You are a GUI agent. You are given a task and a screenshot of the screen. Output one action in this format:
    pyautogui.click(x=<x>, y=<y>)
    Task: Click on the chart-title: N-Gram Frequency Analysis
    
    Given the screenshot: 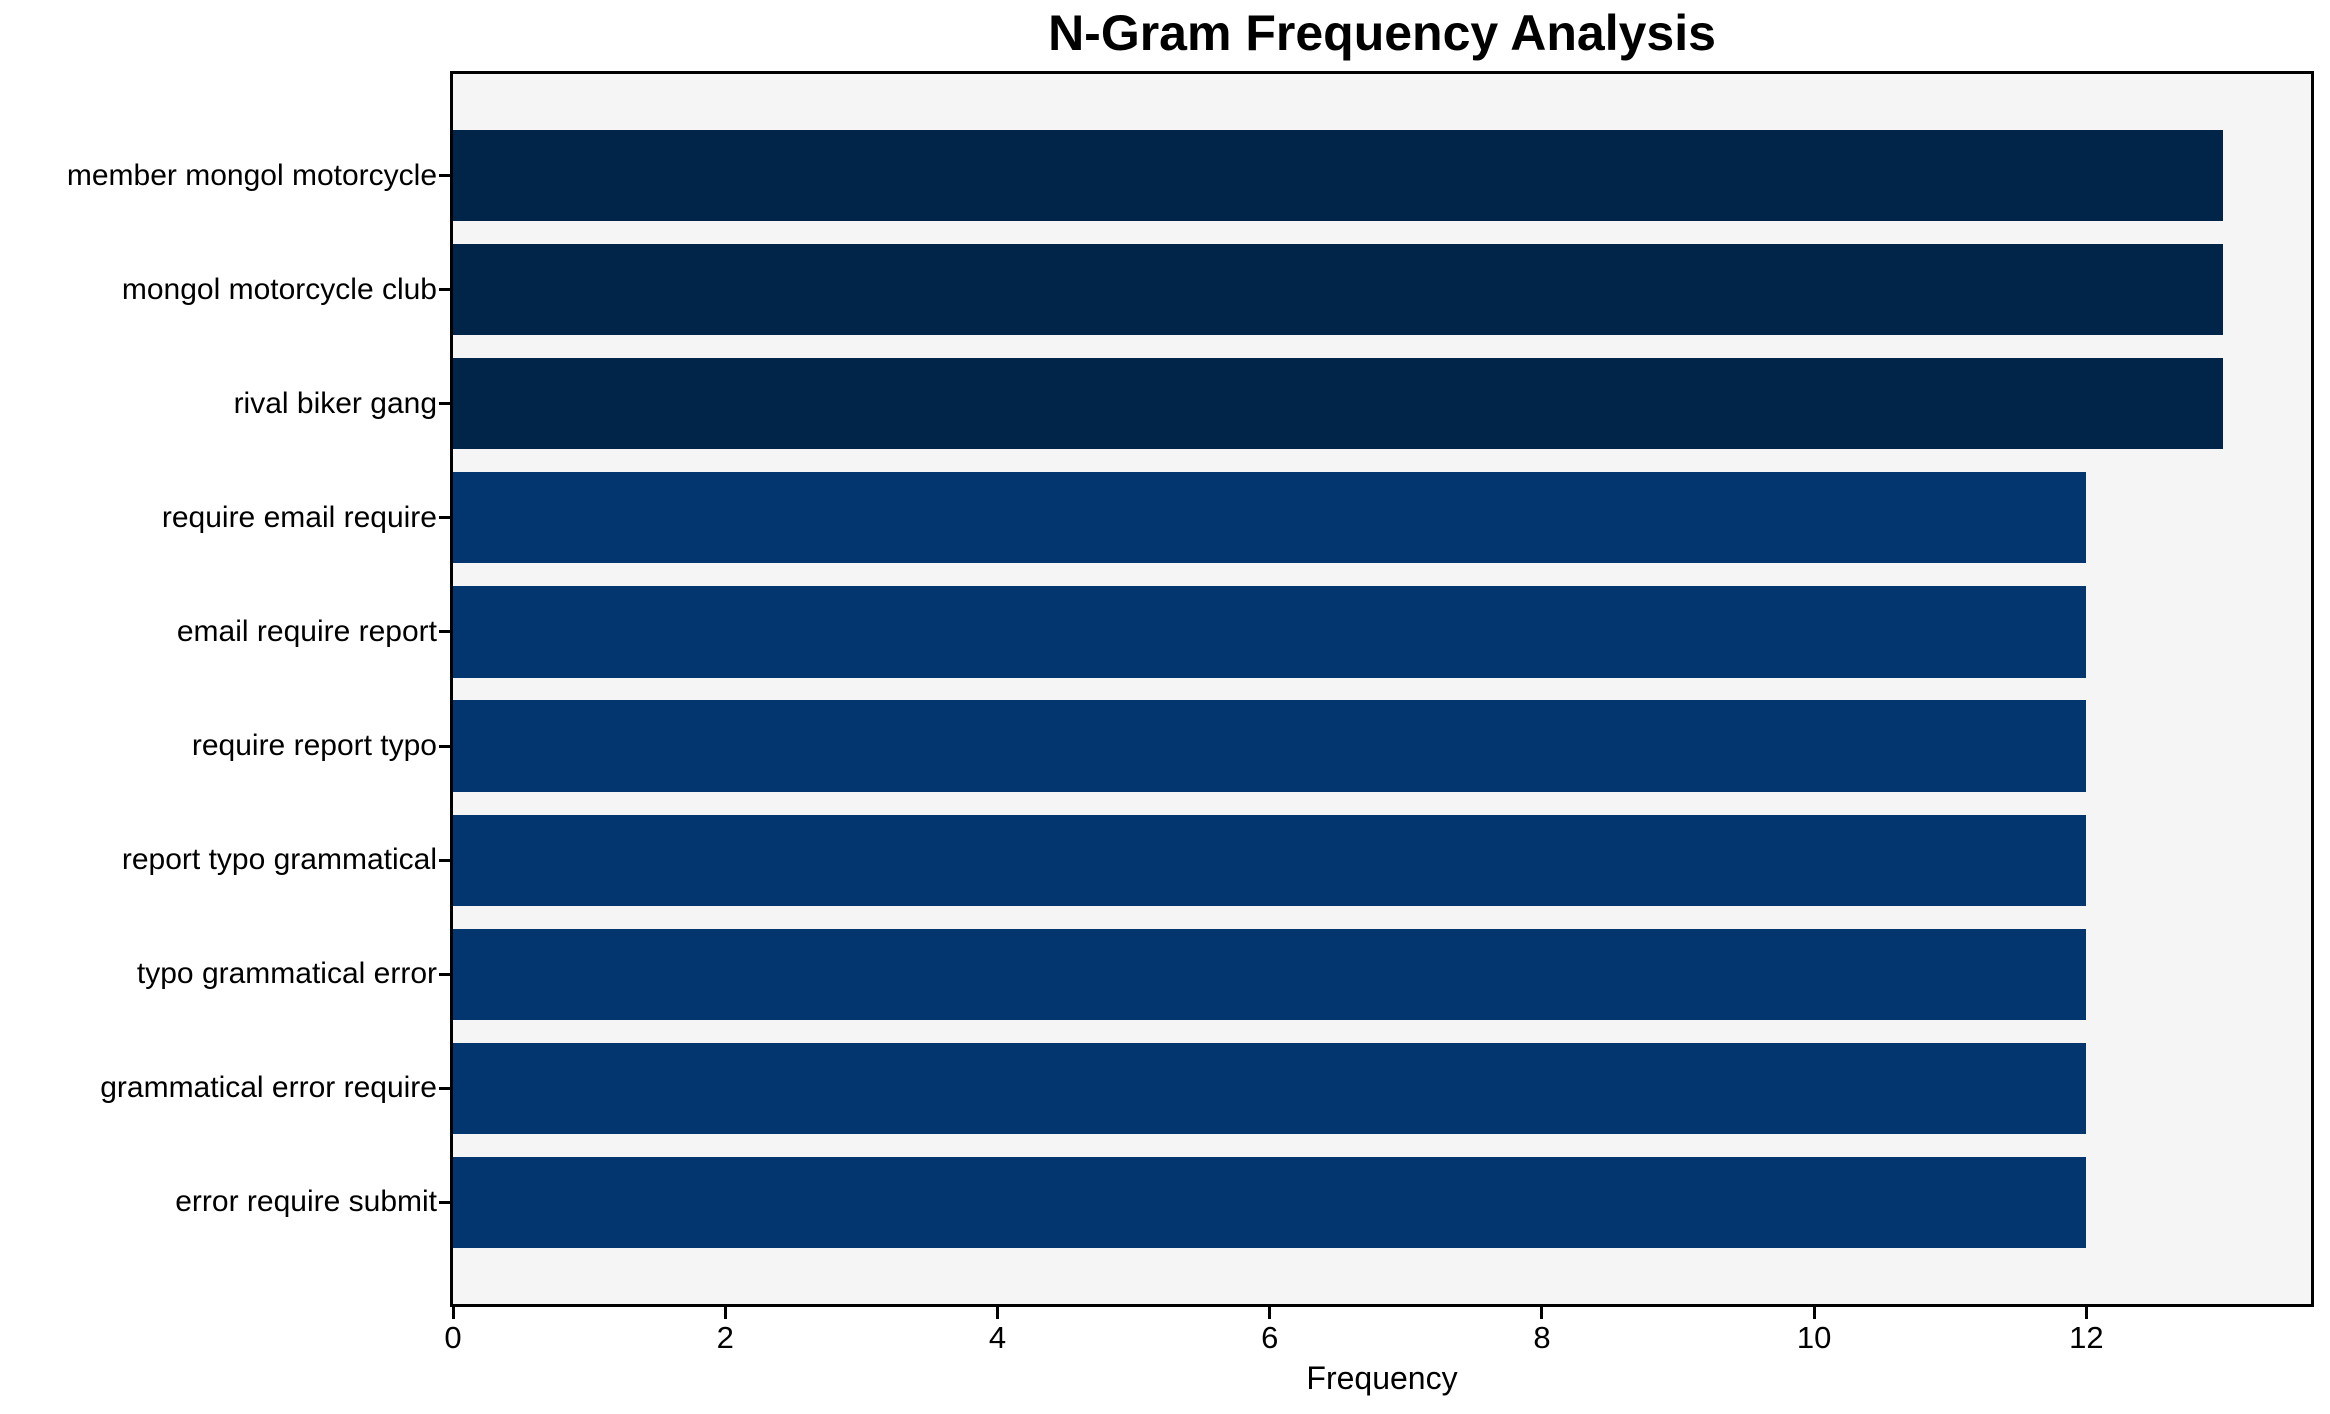 What is the action you would take?
    pyautogui.click(x=1382, y=33)
    